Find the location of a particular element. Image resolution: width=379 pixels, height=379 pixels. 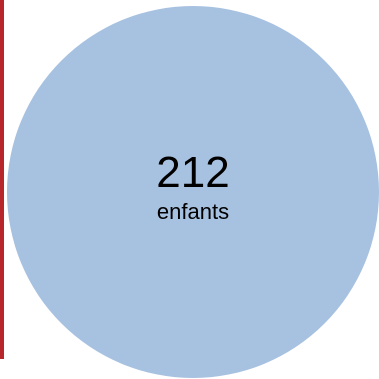

left-border-line is located at coordinates (2, 179).